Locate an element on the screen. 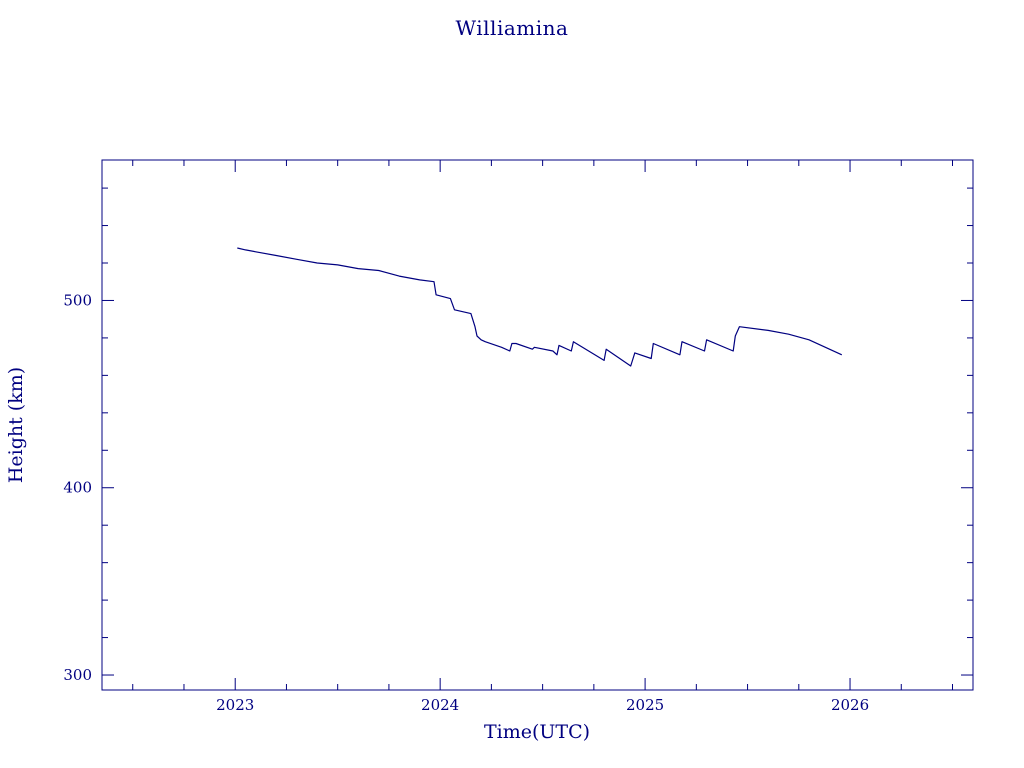 The image size is (1024, 768). y-tick-label: 300 is located at coordinates (77, 675).